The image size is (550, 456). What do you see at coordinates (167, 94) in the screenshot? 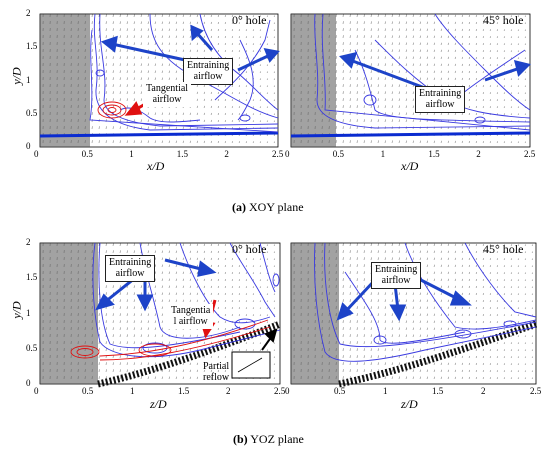
I see `tangential-airflow-label: Tangential airflow` at bounding box center [167, 94].